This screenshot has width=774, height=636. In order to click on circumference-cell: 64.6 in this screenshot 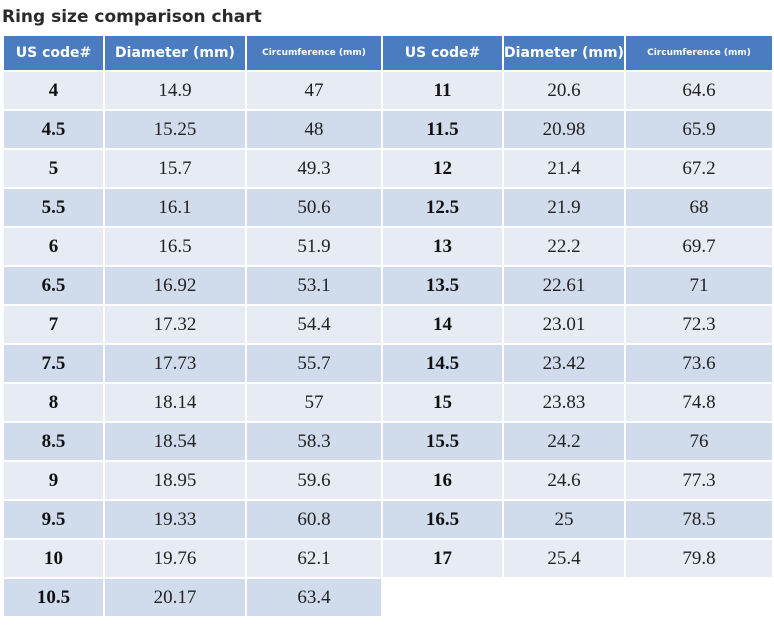, I will do `click(699, 90)`.